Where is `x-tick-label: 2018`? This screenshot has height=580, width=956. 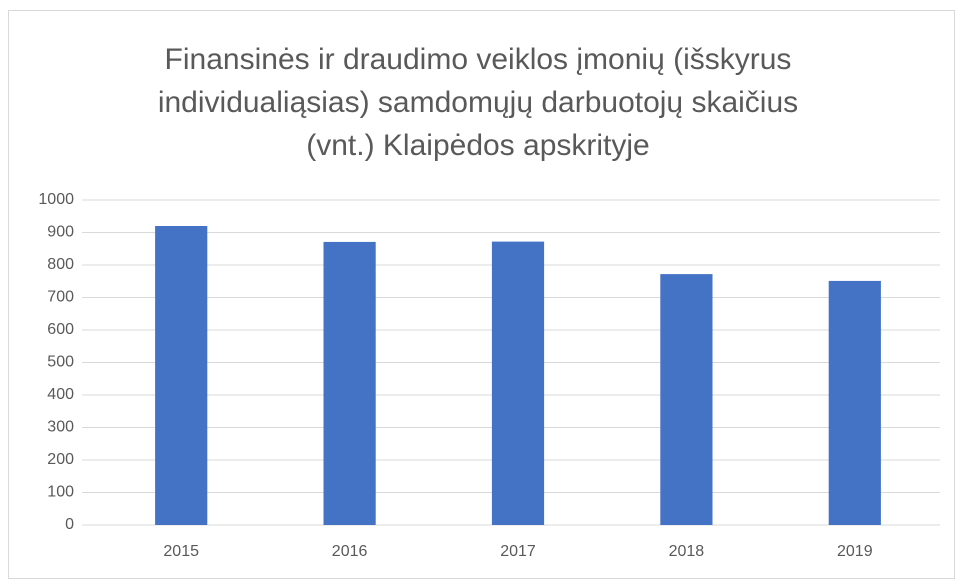
x-tick-label: 2018 is located at coordinates (687, 551).